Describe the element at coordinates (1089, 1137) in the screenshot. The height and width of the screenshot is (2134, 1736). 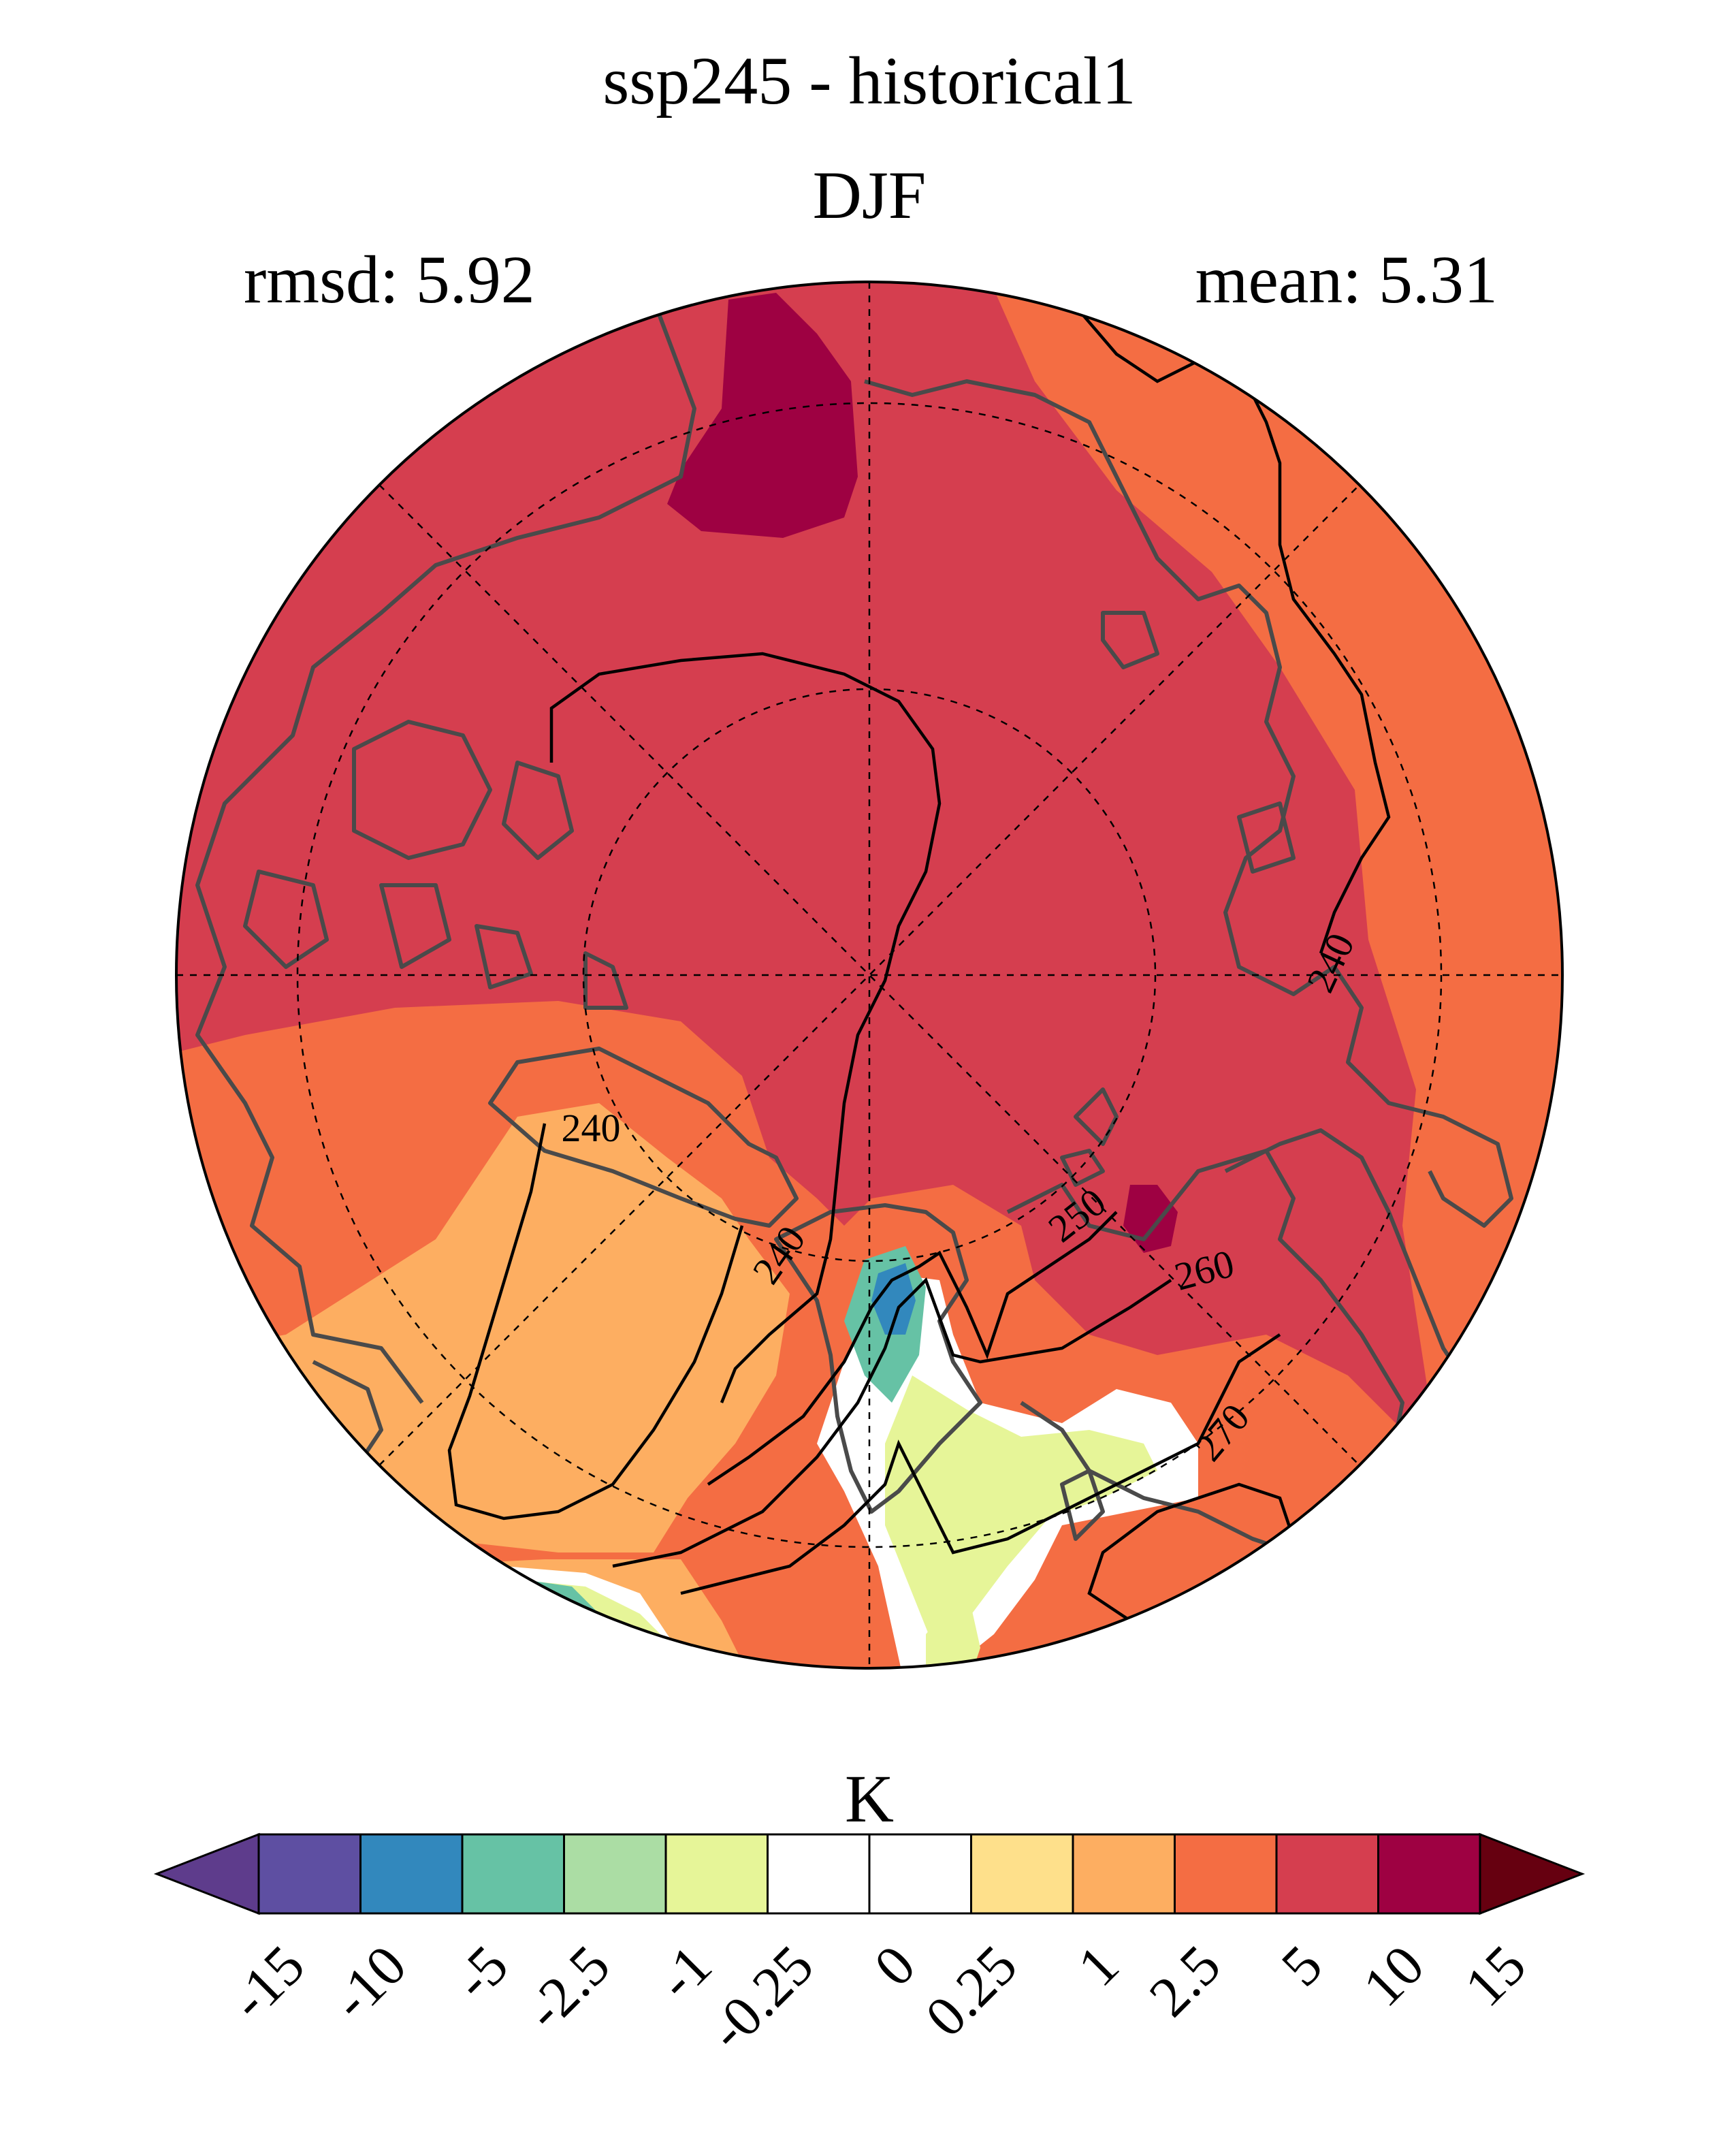
I see `coast-svalbard` at that location.